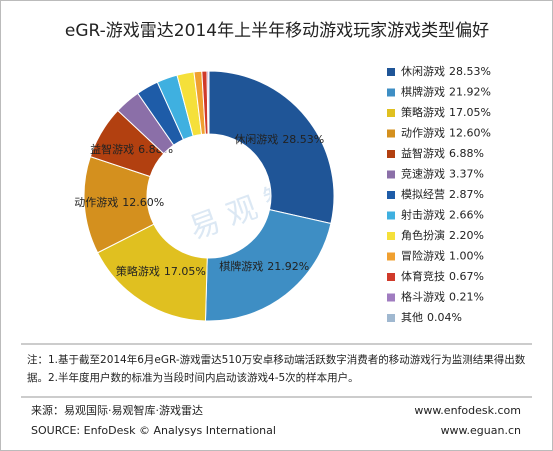  Describe the element at coordinates (161, 271) in the screenshot. I see `data-label: 策略游戏 17.05%` at that location.